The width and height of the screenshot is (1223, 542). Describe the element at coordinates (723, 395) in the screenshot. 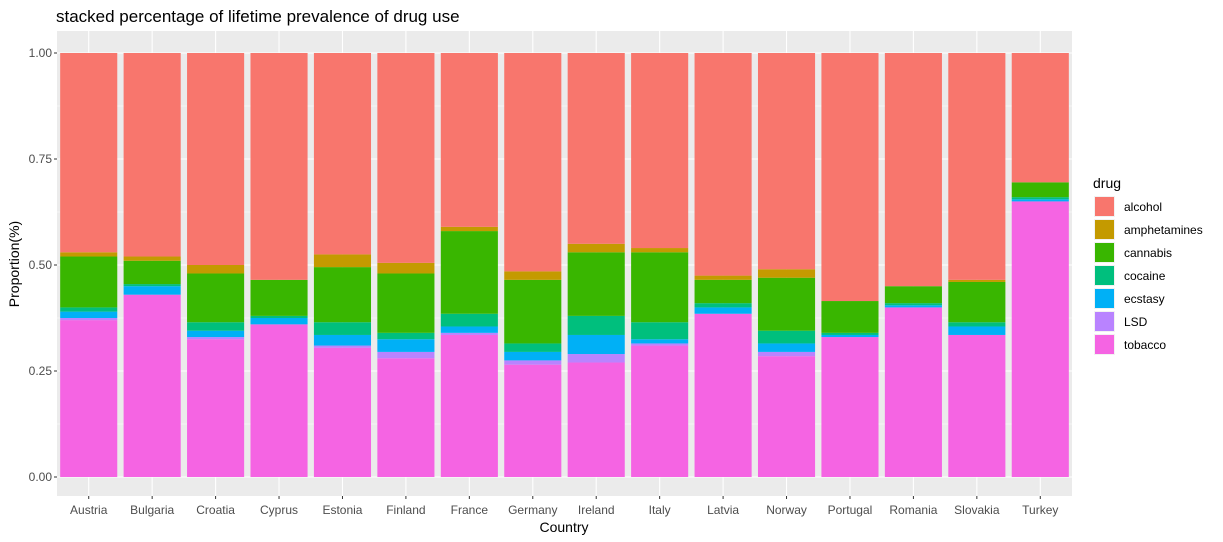

I see `bar-segment-tobacco-latvia` at that location.